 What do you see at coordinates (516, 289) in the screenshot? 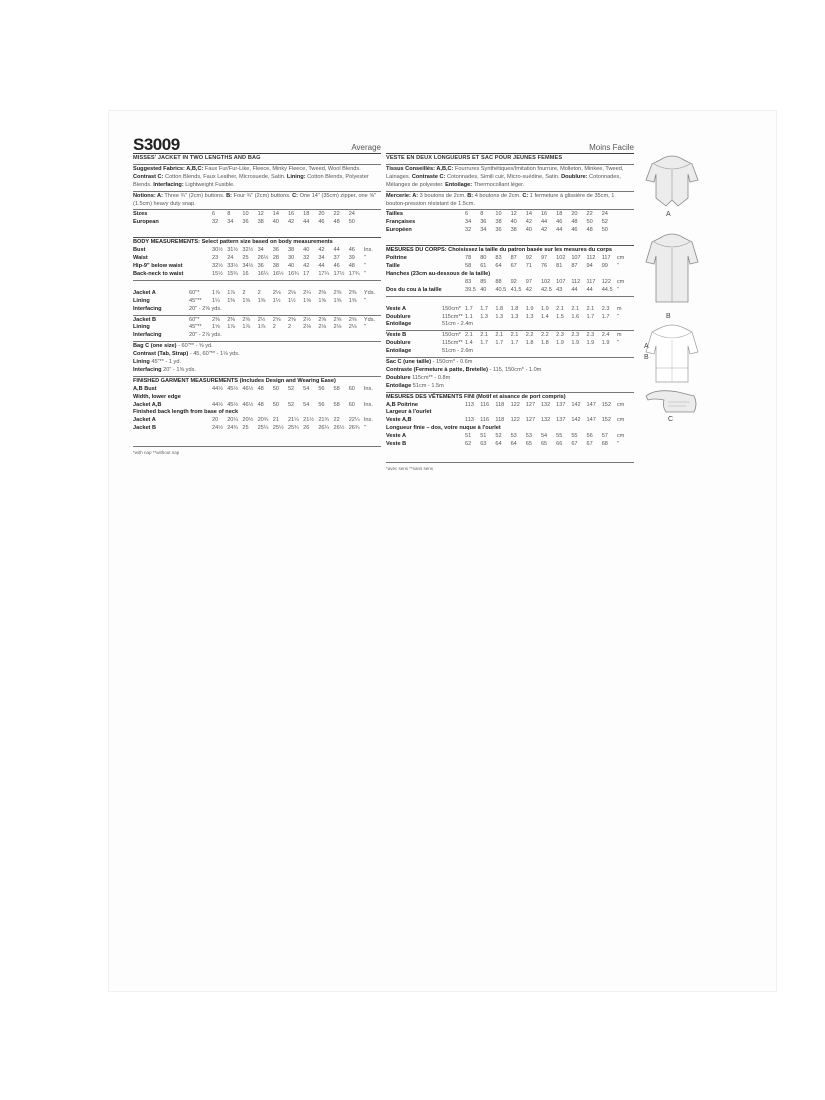
I see `size-value: 41.5` at bounding box center [516, 289].